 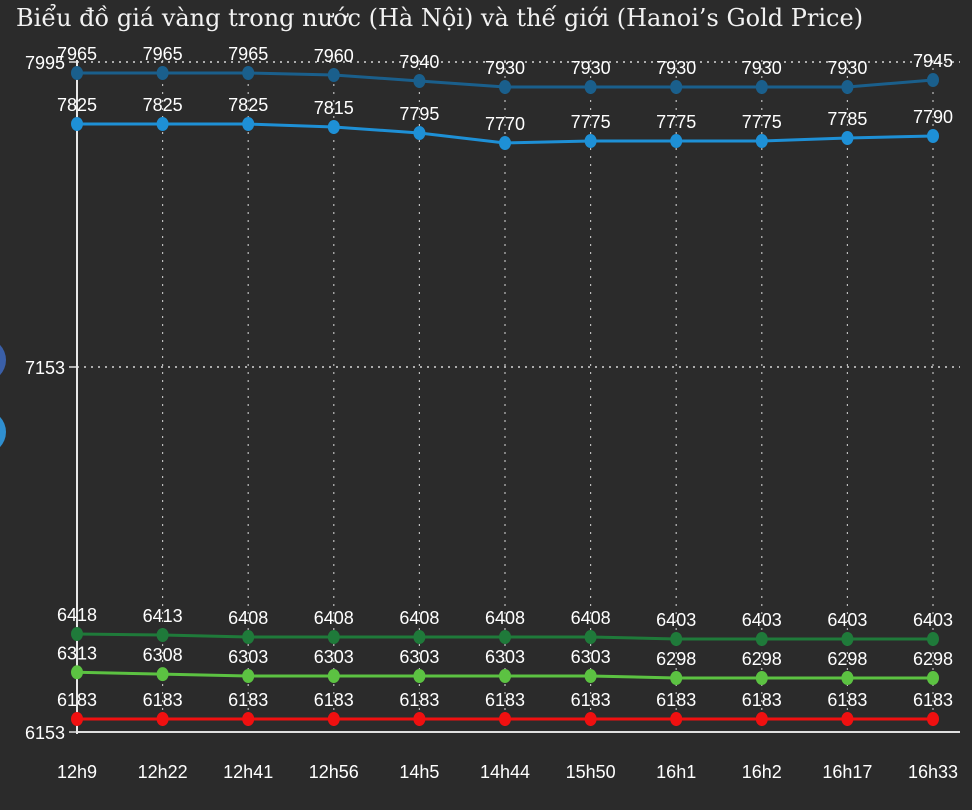 What do you see at coordinates (163, 772) in the screenshot?
I see `x-tick-label: 12h22` at bounding box center [163, 772].